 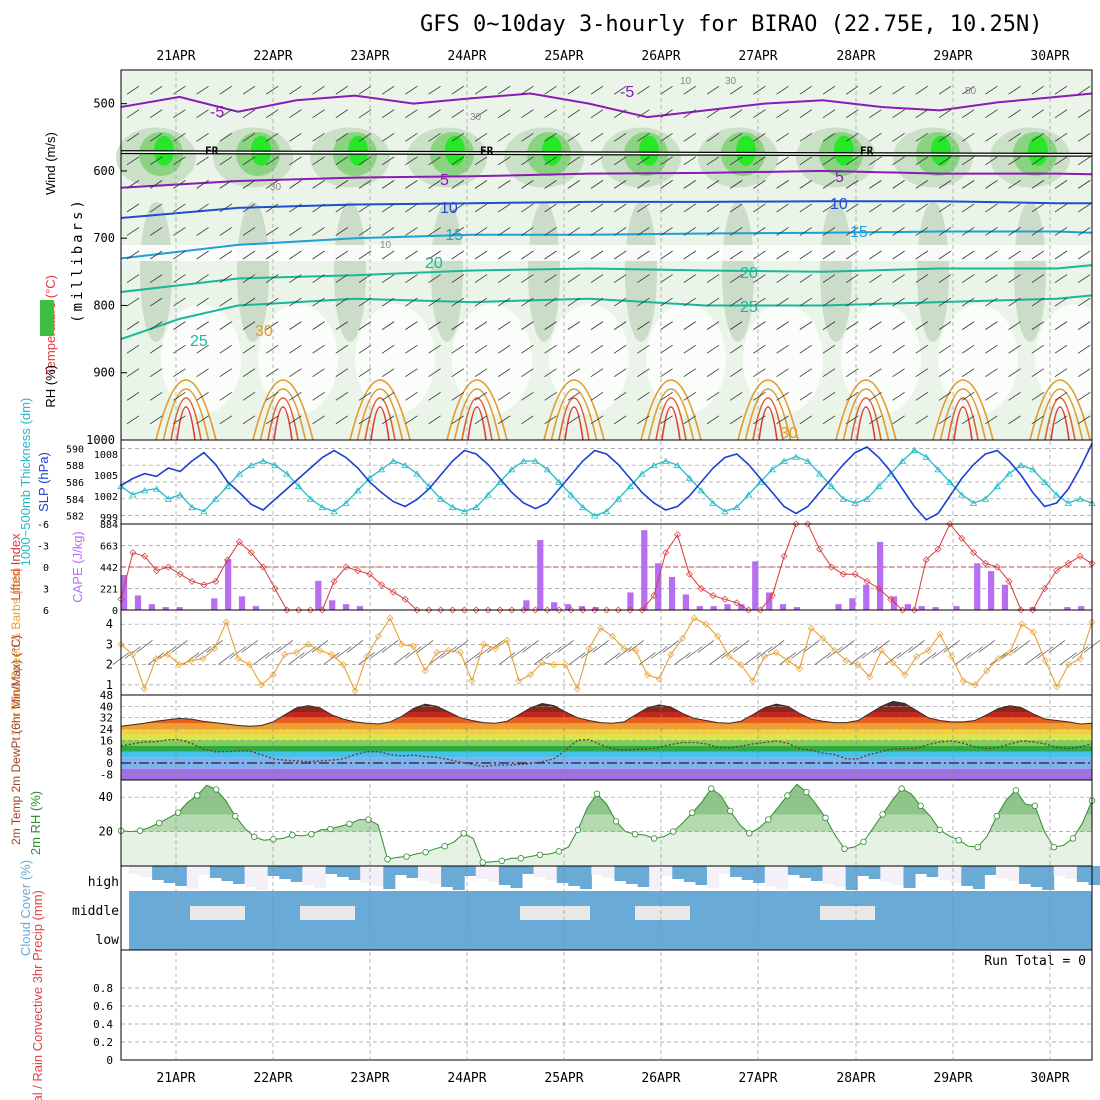 I want to click on li-tick-label: -6, so click(x=43, y=525).